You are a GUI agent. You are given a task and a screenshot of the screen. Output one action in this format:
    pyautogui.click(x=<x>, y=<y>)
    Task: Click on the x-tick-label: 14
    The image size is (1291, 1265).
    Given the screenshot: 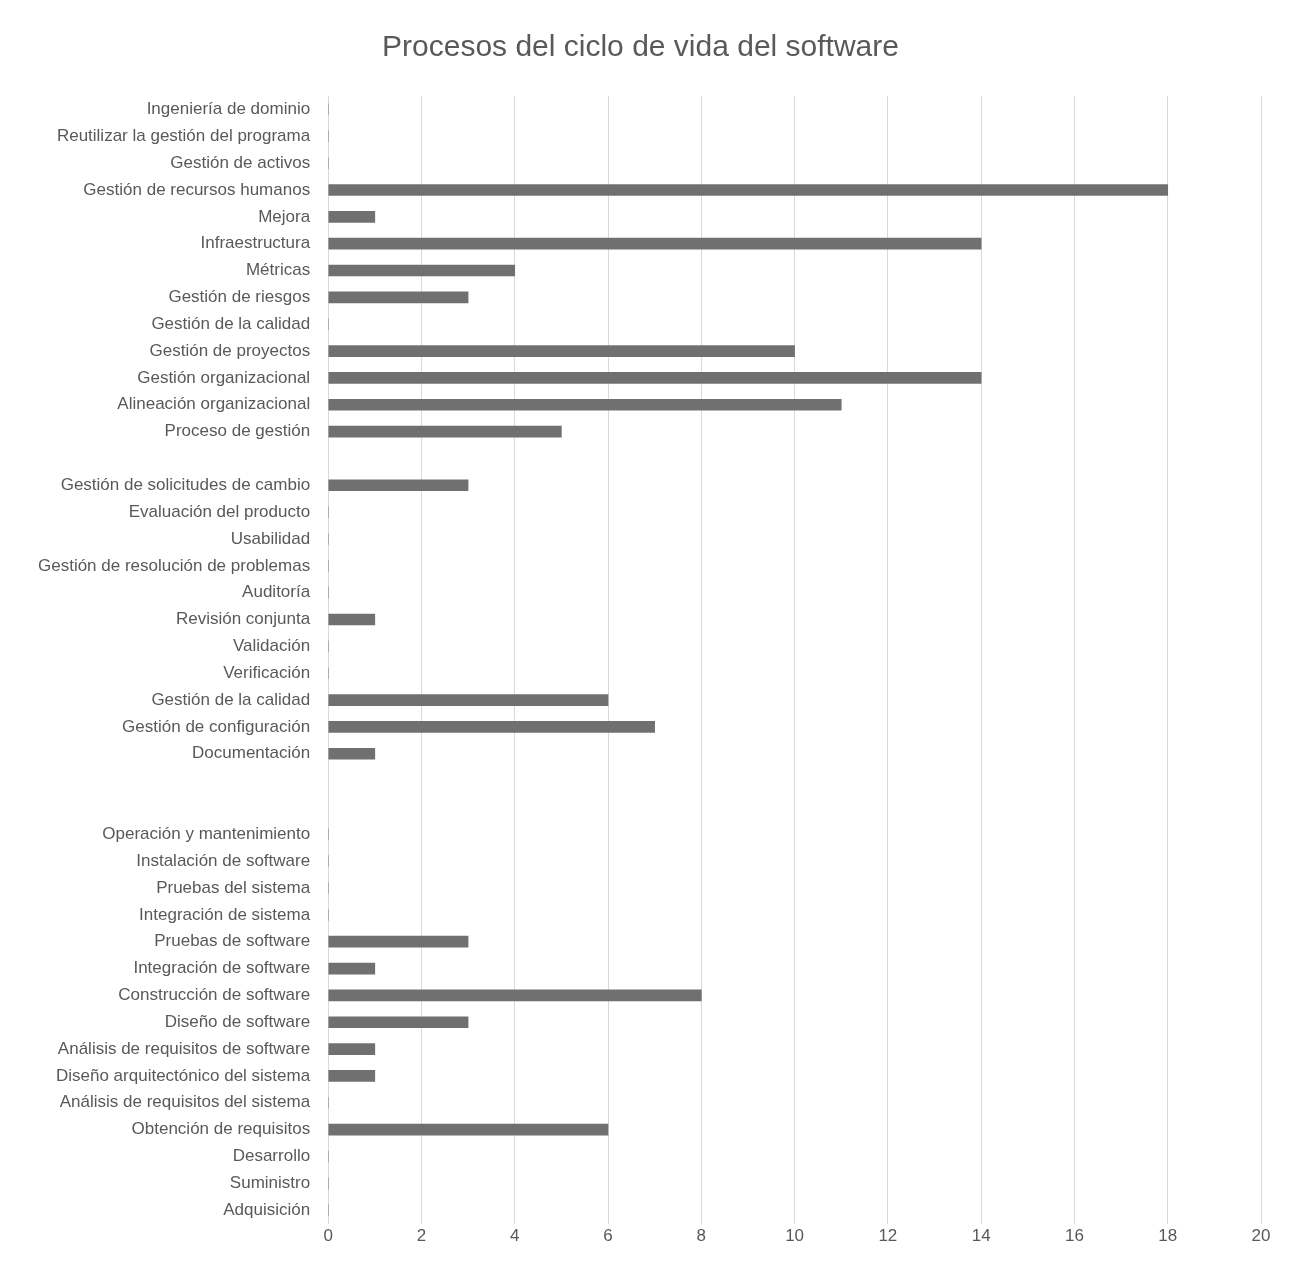 What is the action you would take?
    pyautogui.click(x=981, y=1236)
    